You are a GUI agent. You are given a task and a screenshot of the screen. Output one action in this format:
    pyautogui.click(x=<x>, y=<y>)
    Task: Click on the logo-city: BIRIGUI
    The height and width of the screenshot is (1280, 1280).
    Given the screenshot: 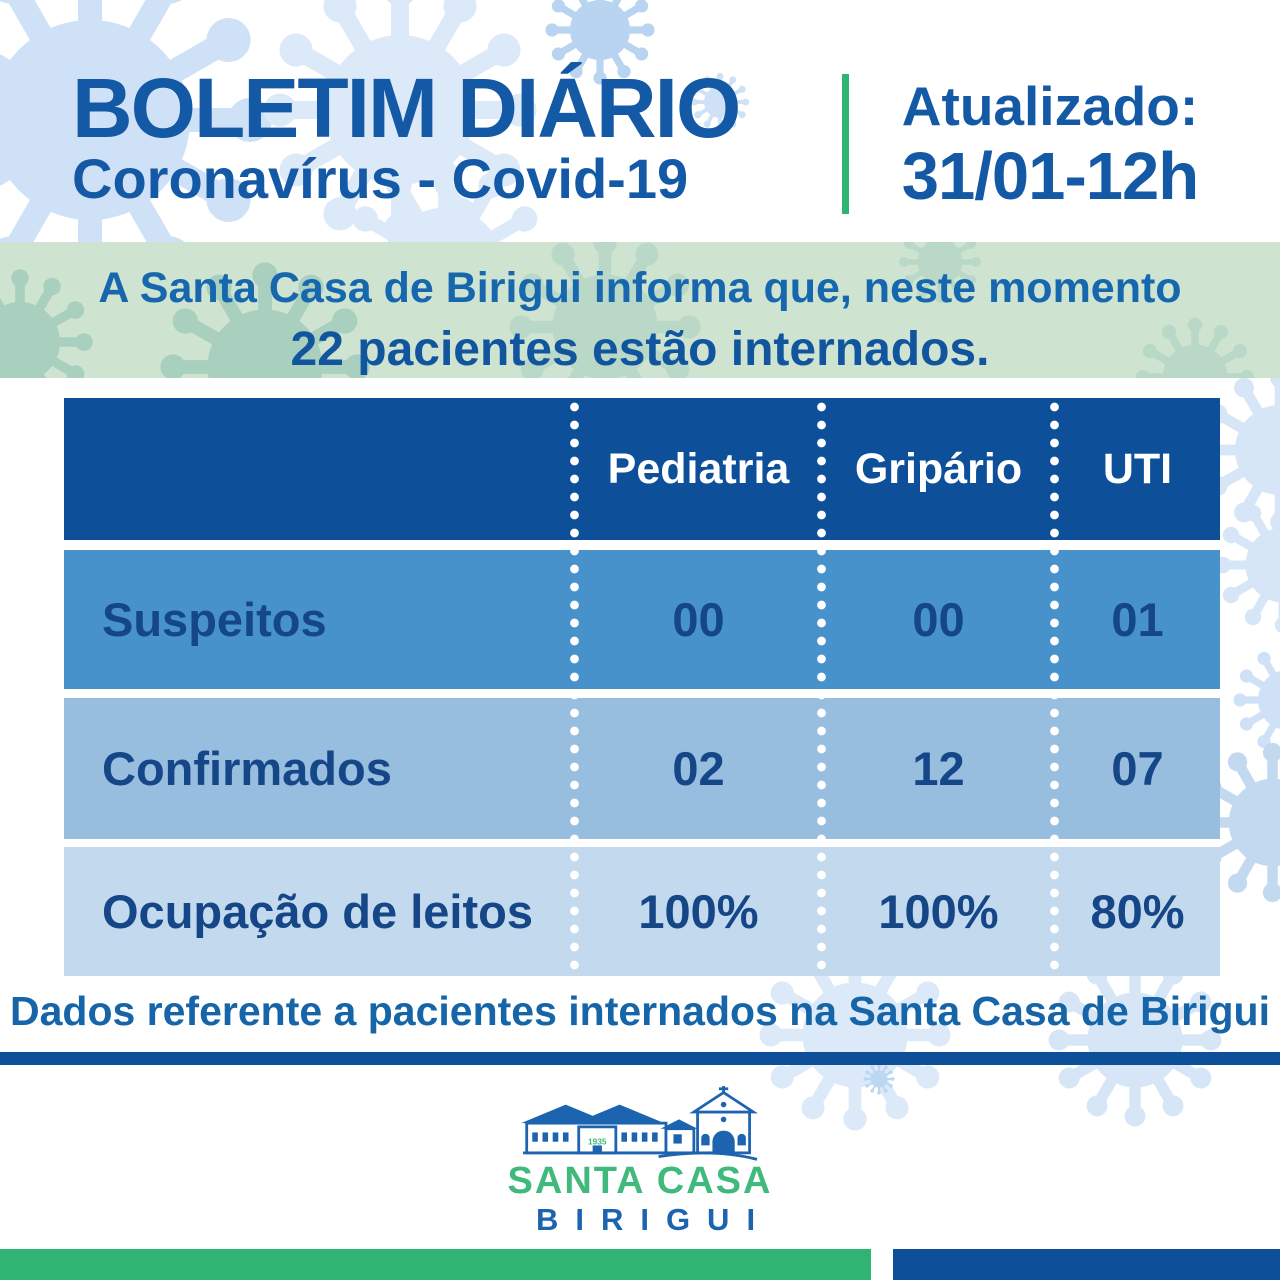 What is the action you would take?
    pyautogui.click(x=654, y=1219)
    